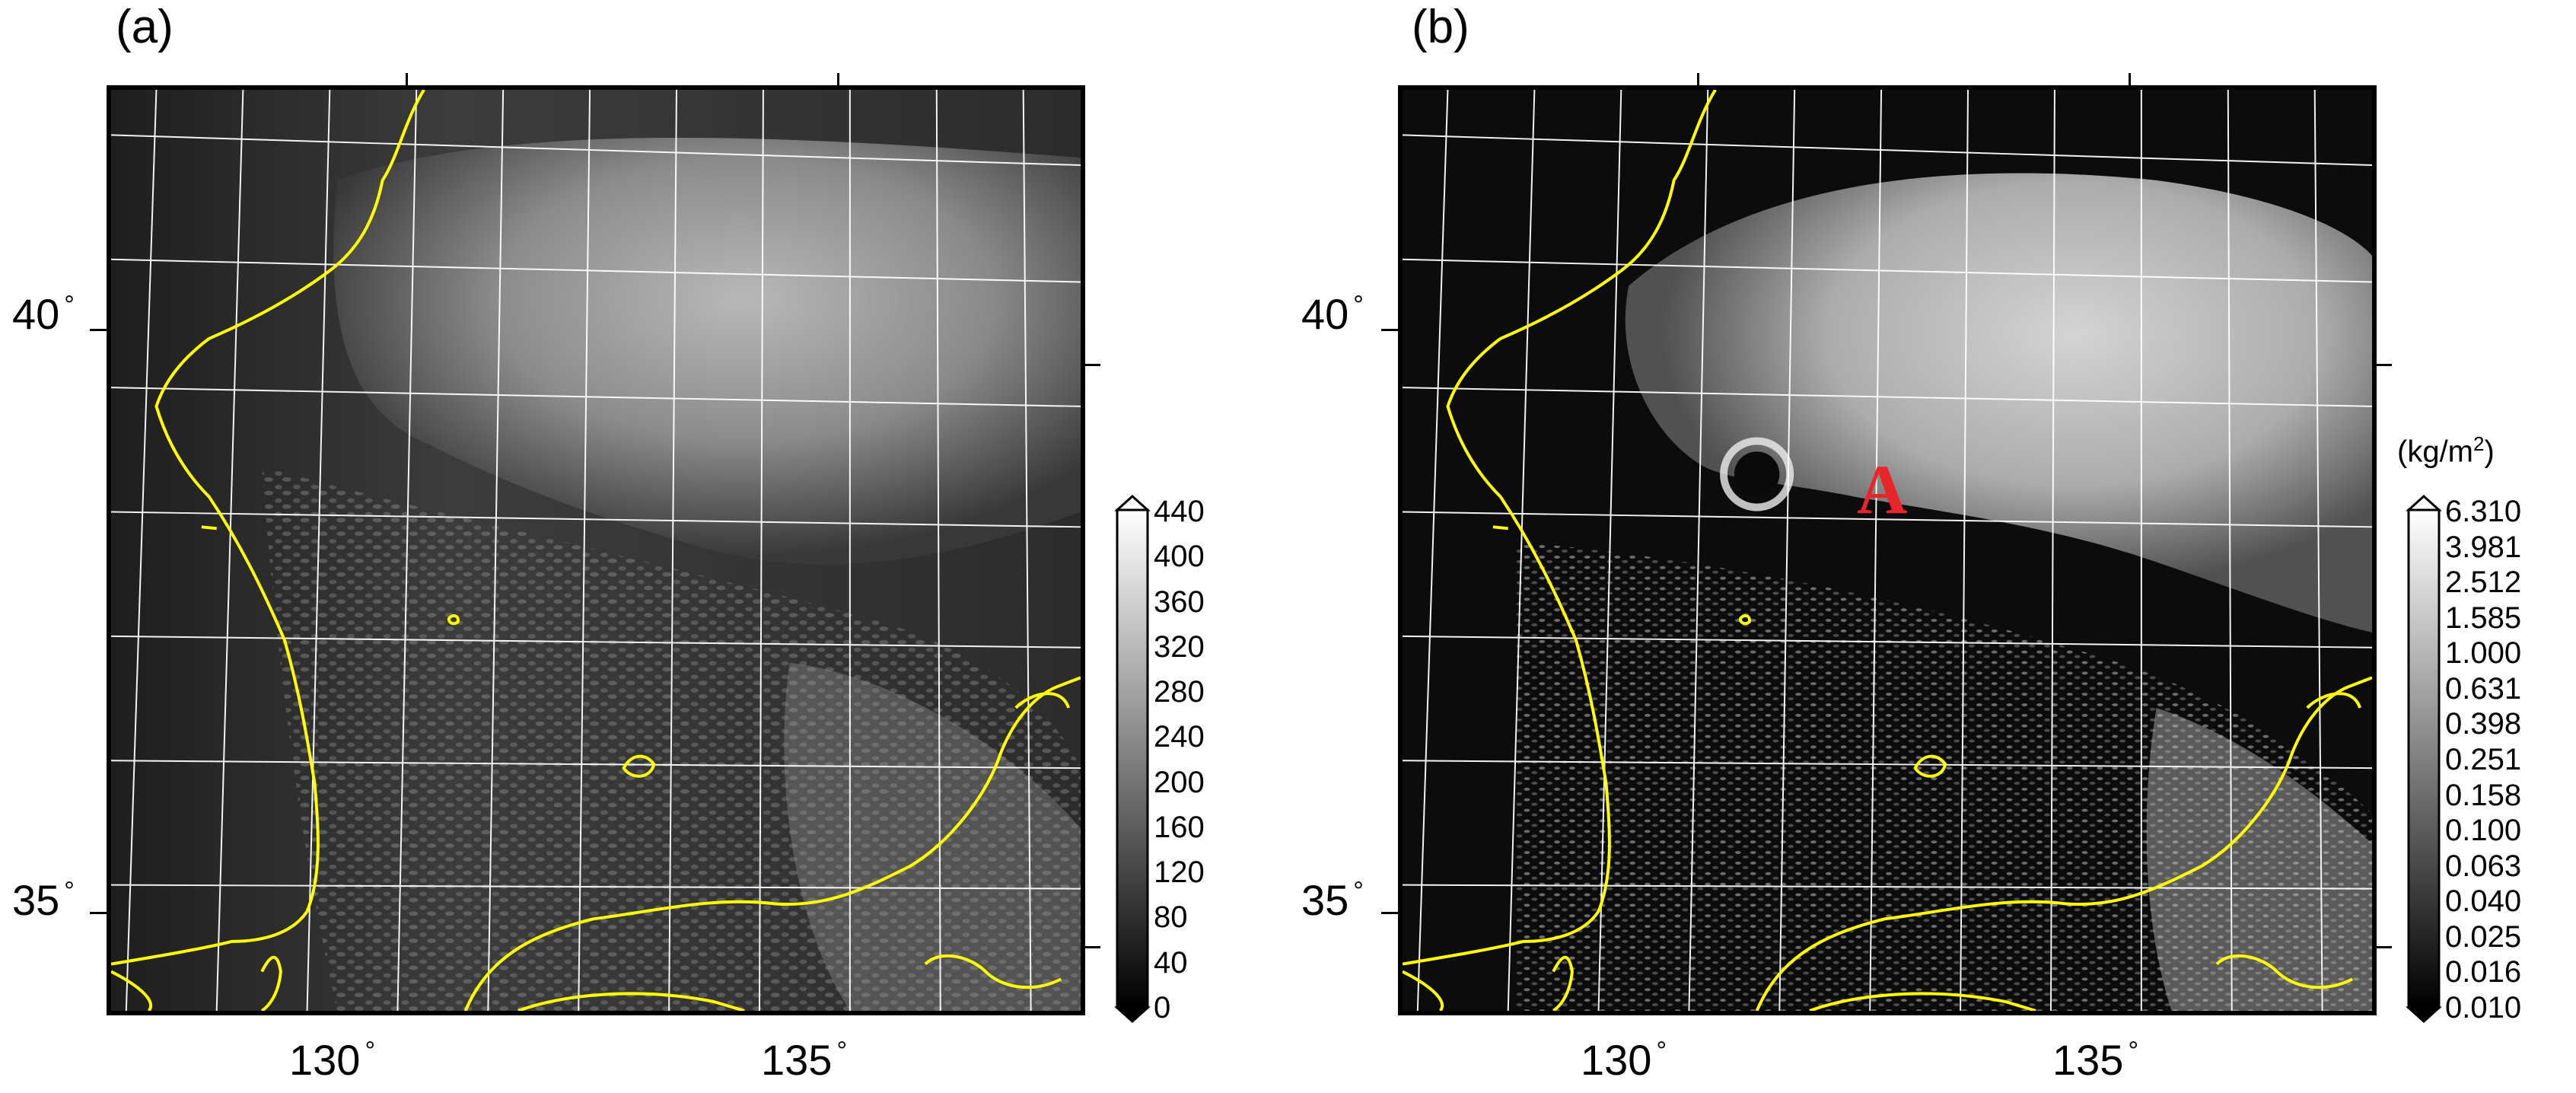 The width and height of the screenshot is (2576, 1093). What do you see at coordinates (1389, 913) in the screenshot?
I see `lat-tick-35-b` at bounding box center [1389, 913].